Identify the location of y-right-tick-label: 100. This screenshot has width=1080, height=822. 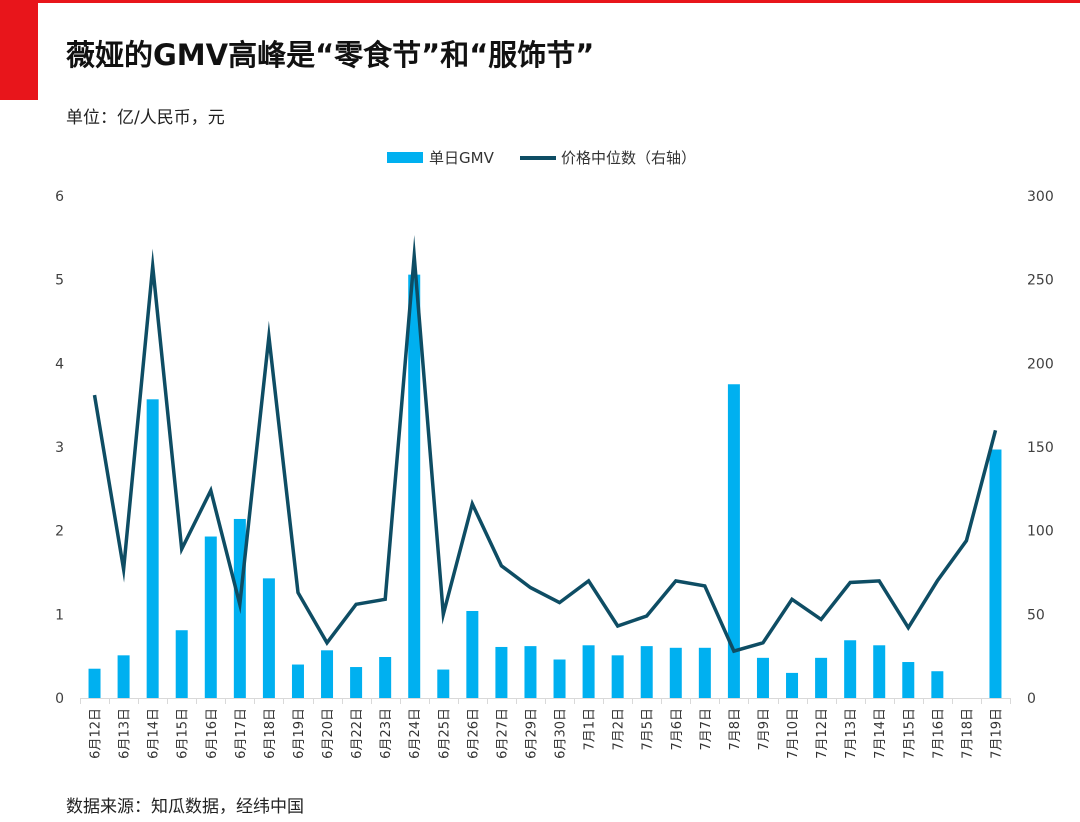
(1040, 532).